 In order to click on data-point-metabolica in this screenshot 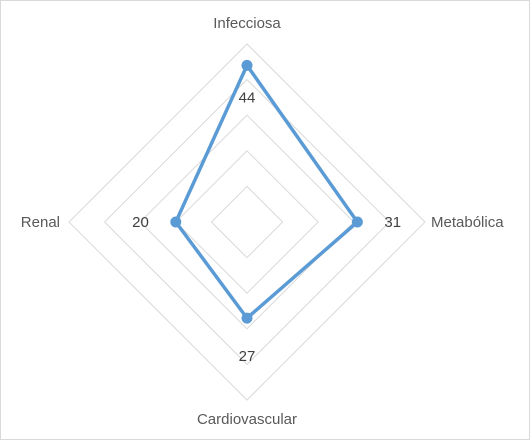, I will do `click(357, 222)`.